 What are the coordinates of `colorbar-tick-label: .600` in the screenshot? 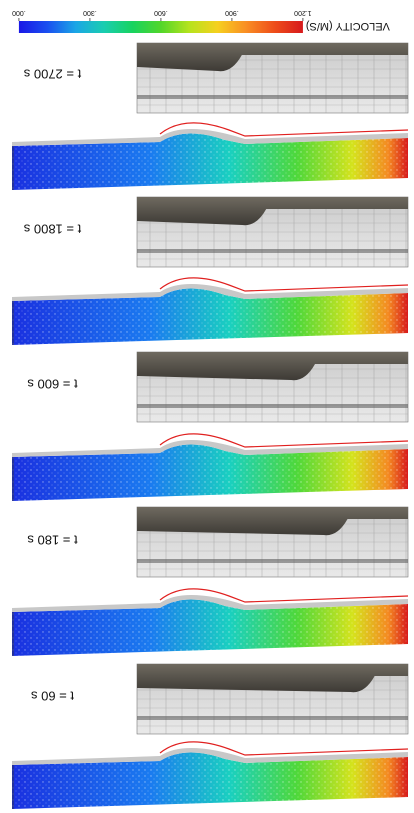 It's located at (161, 12).